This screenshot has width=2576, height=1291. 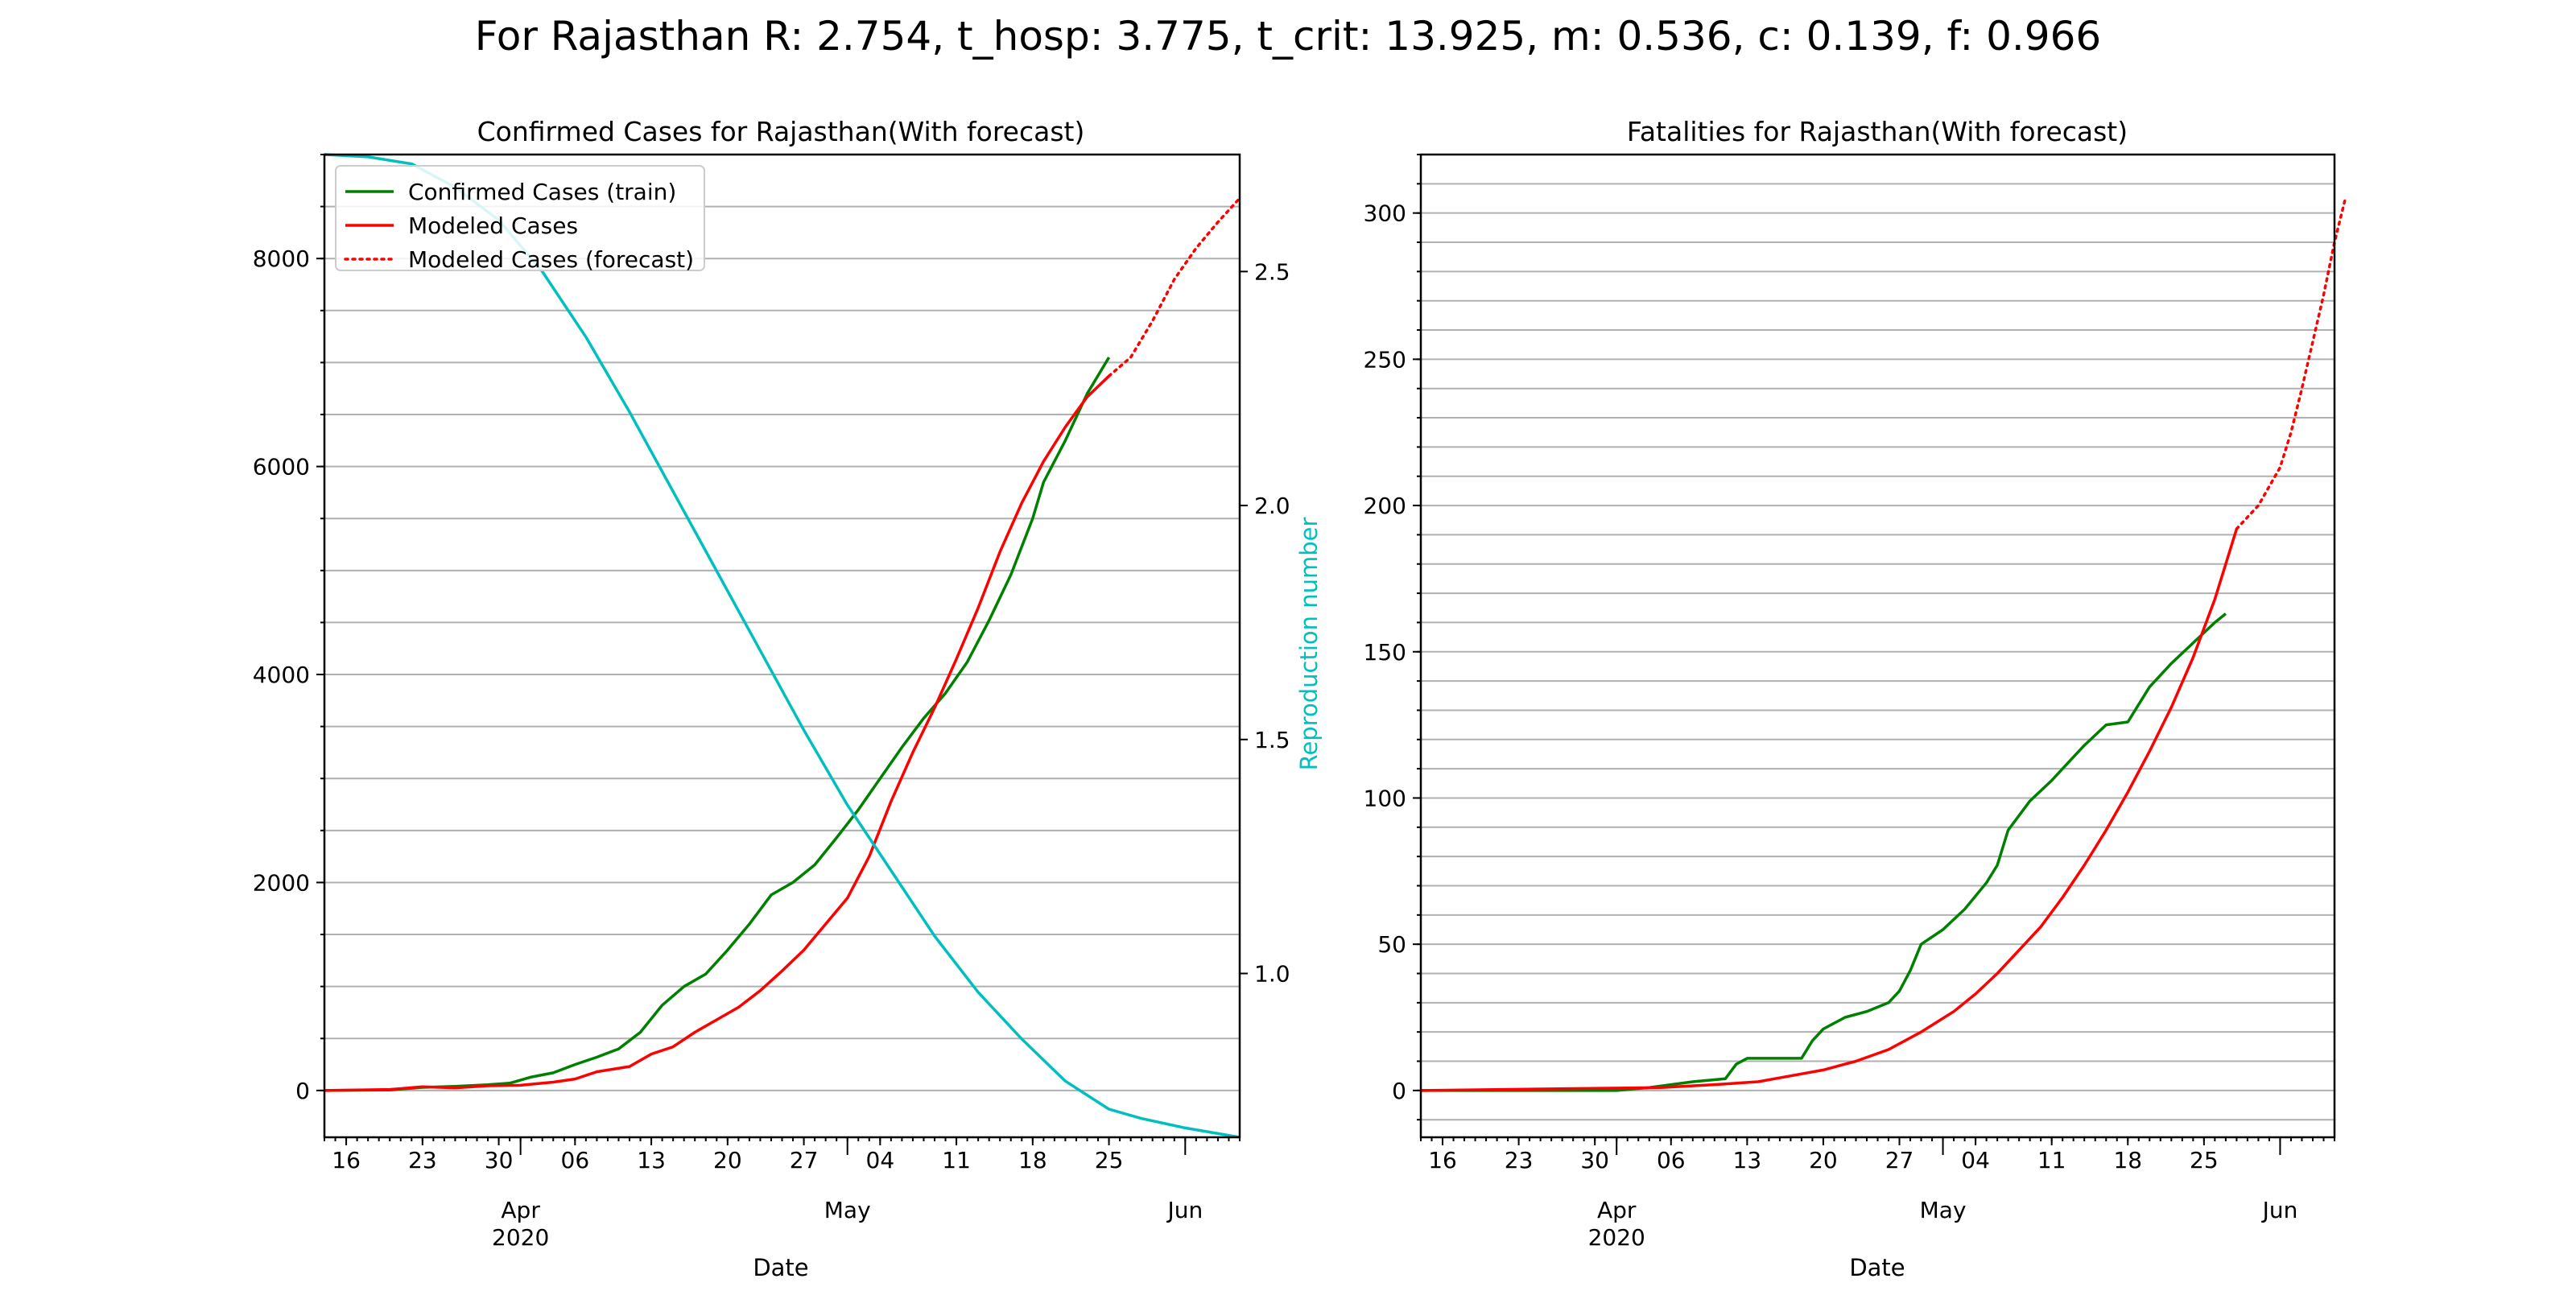 What do you see at coordinates (1272, 271) in the screenshot?
I see `y2-tick-label: 2.5` at bounding box center [1272, 271].